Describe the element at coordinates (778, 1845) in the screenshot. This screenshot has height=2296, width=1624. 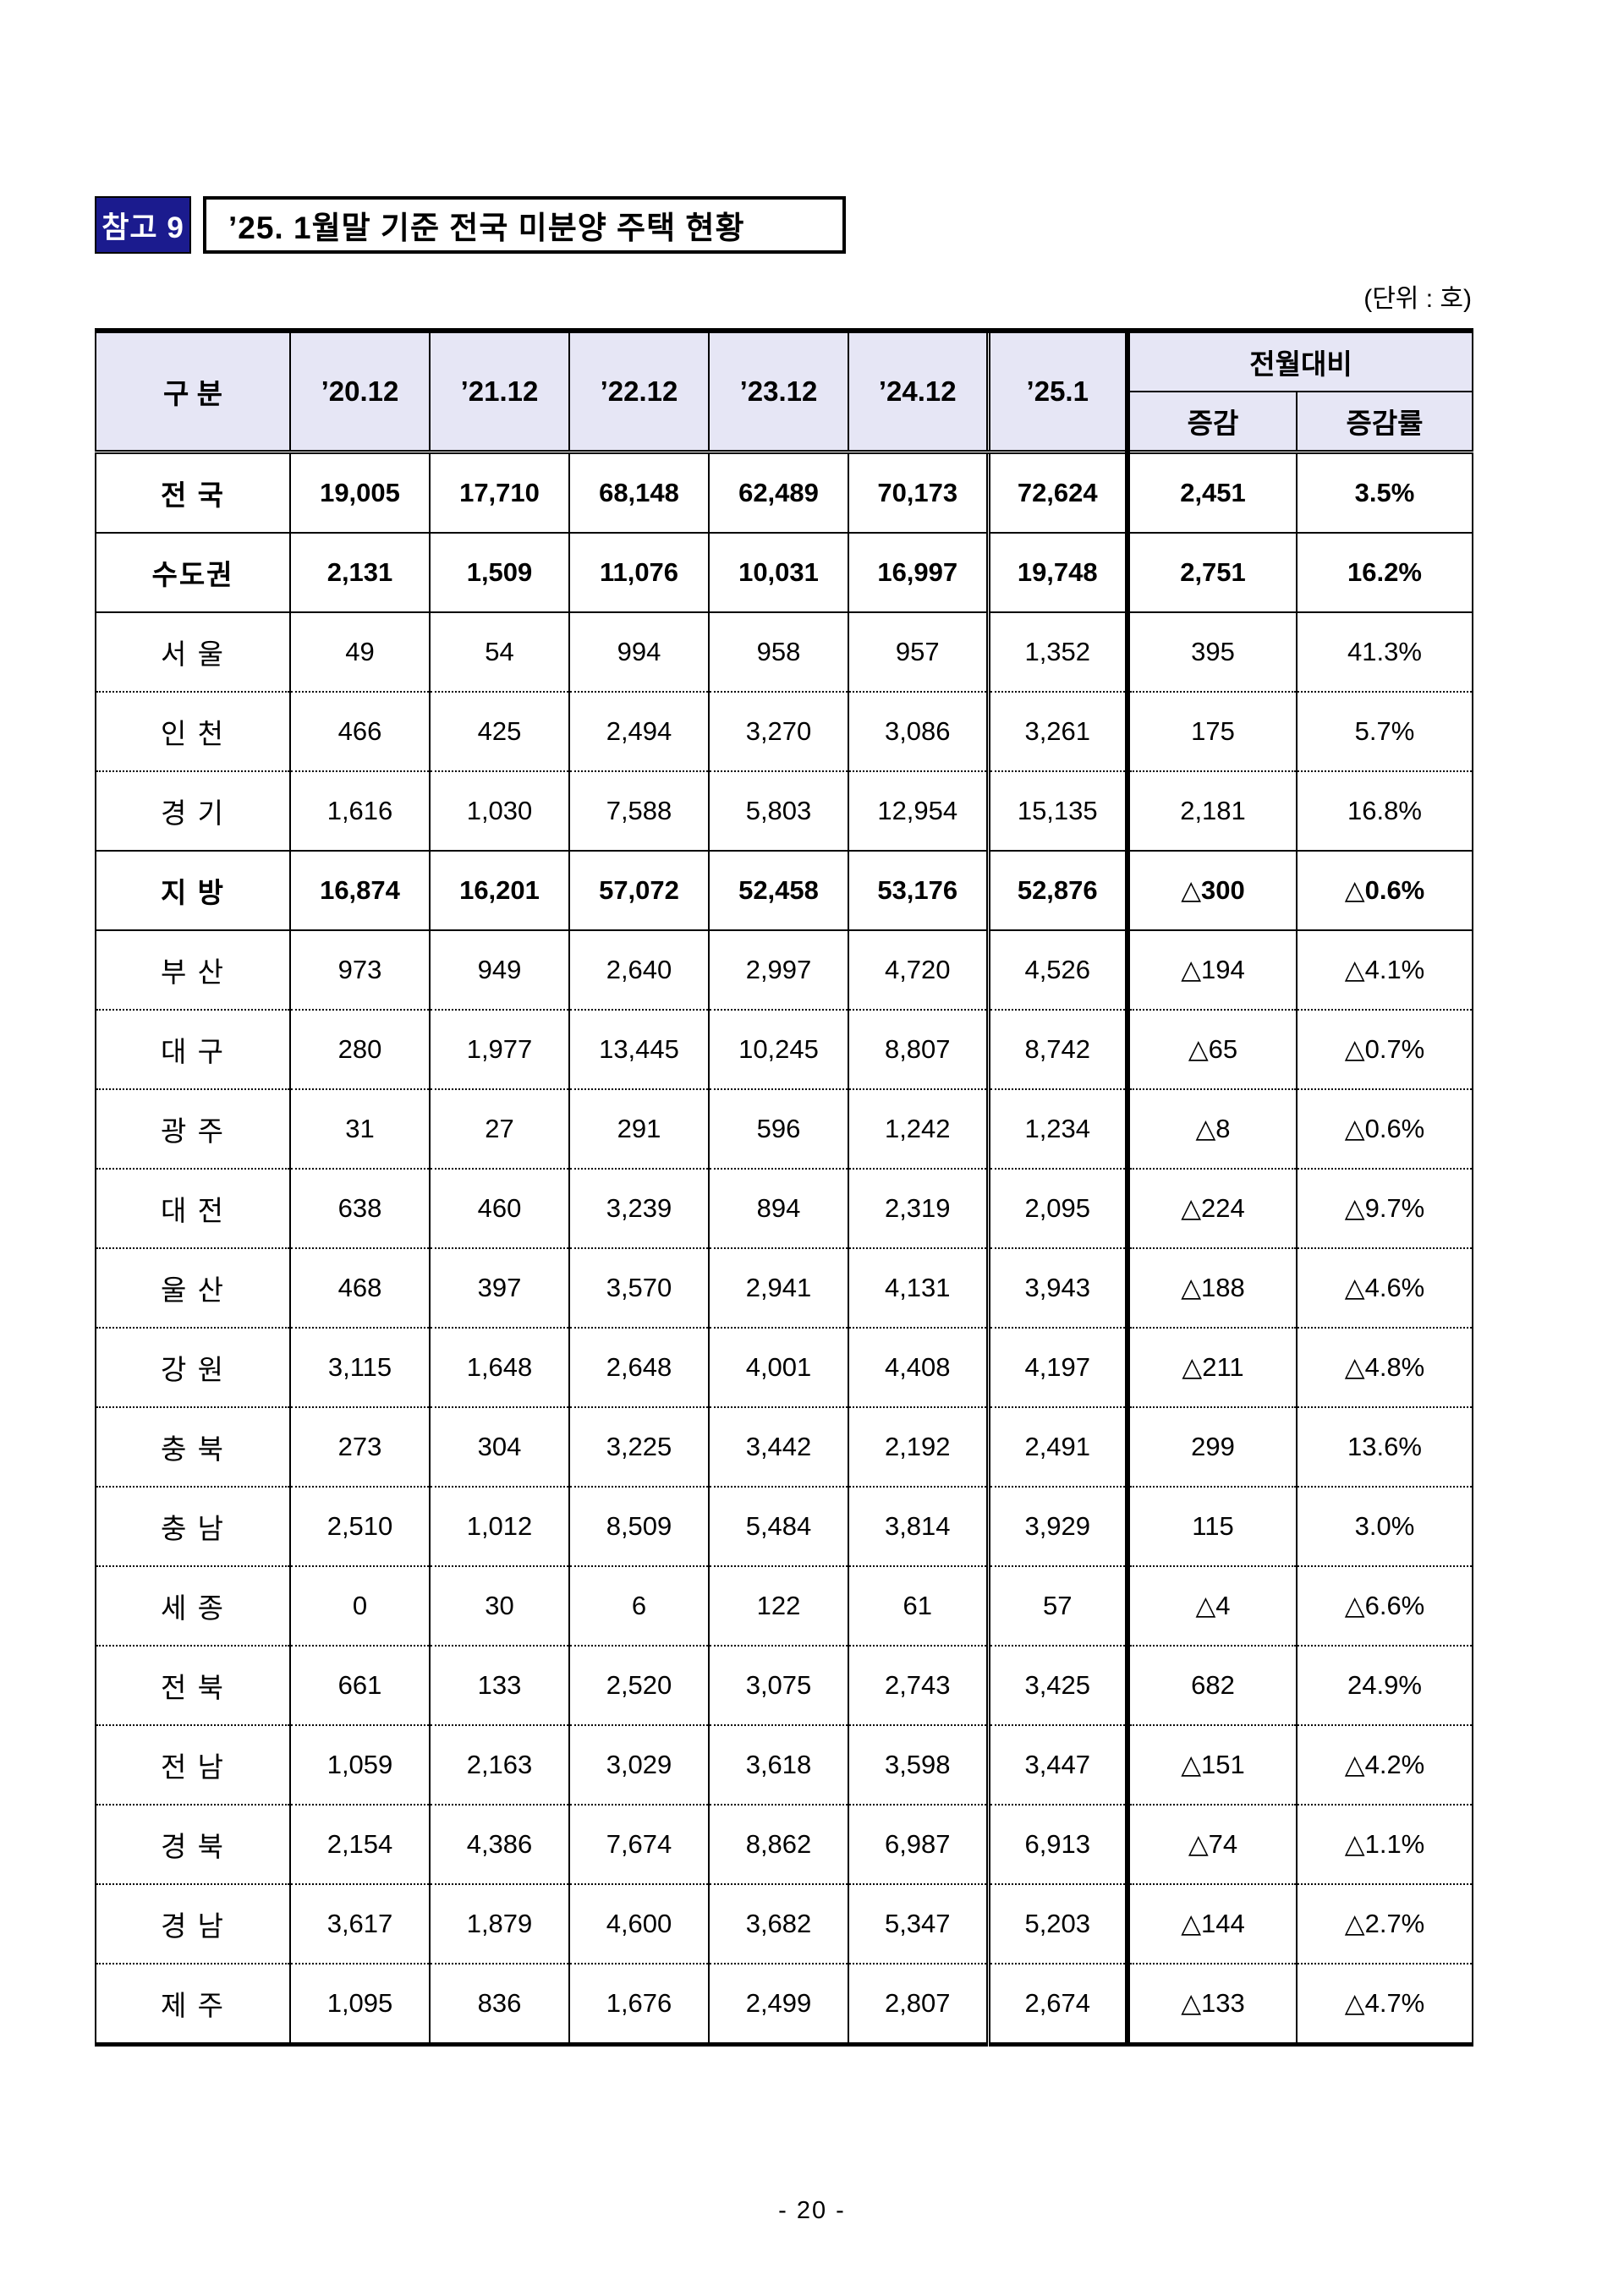
I see `value-cell: 8,862` at that location.